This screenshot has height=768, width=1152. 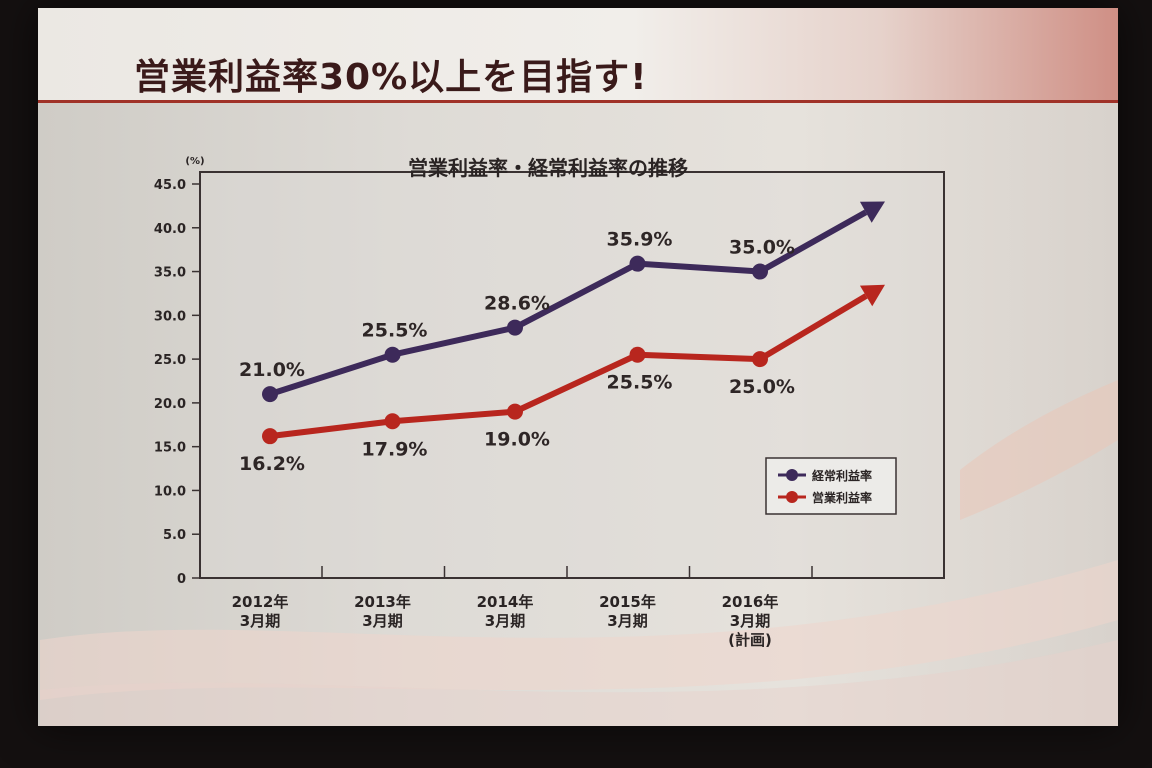 What do you see at coordinates (181, 579) in the screenshot?
I see `y-tick-label: 0` at bounding box center [181, 579].